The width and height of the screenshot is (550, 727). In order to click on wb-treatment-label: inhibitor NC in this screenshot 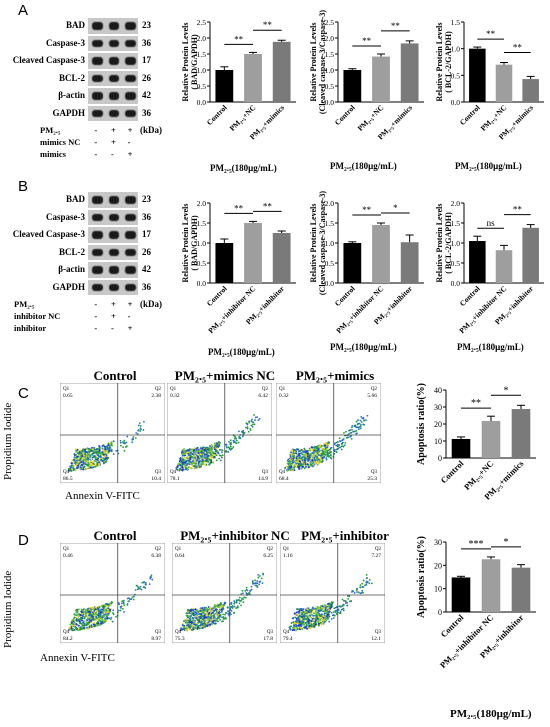, I will do `click(37, 316)`.